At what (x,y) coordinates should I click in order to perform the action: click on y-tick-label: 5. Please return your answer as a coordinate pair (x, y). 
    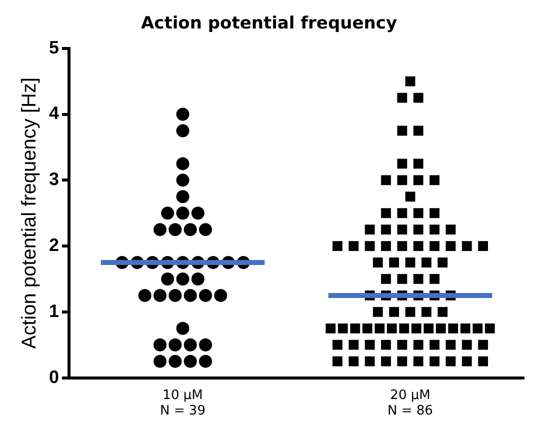
    Looking at the image, I should click on (54, 47).